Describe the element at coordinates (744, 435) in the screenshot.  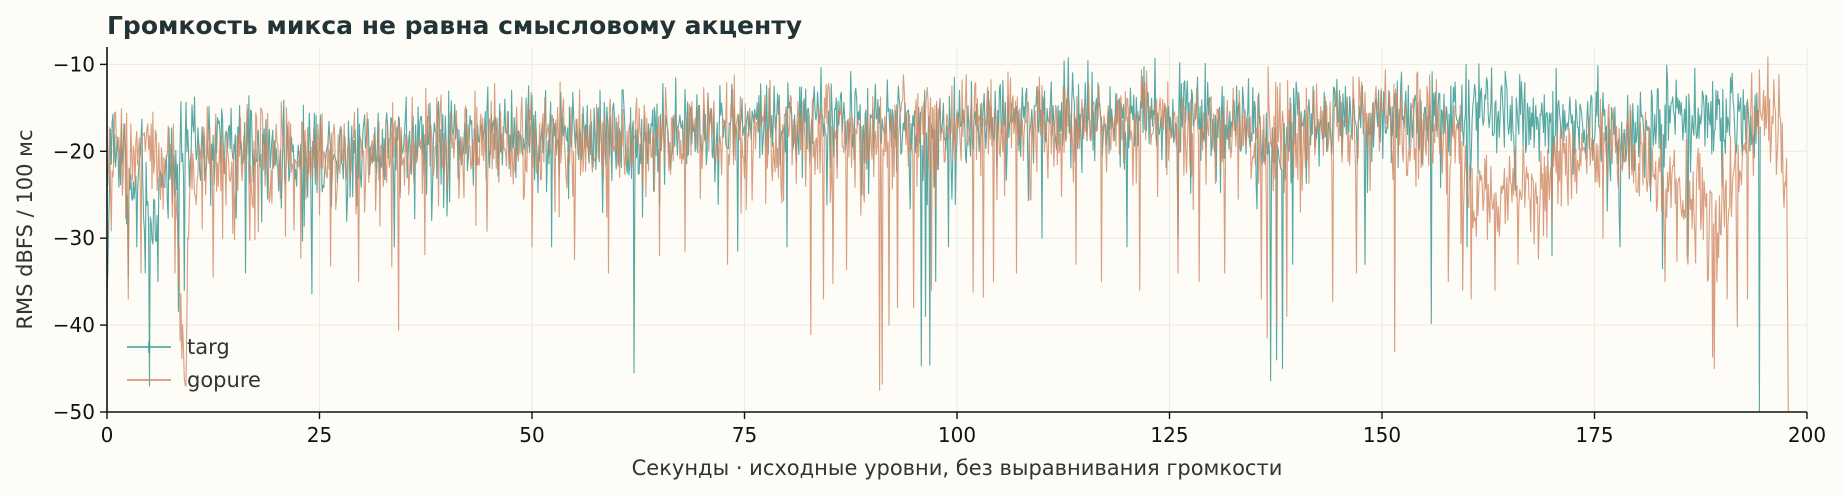
I see `x-tick-label: 75` at that location.